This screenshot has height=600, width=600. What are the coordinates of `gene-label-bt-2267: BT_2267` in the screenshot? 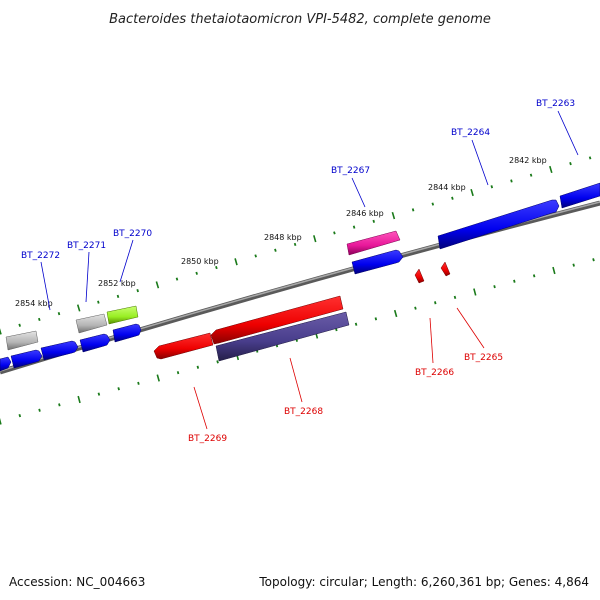 It's located at (350, 171).